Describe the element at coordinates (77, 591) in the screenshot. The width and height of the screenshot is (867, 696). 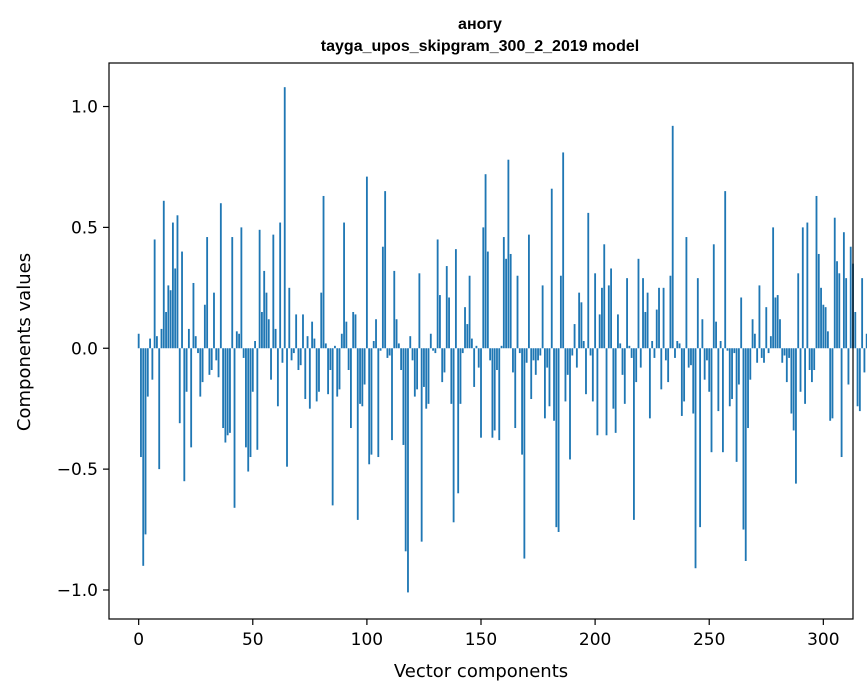
I see `y-tick-label-0: −1.0` at that location.